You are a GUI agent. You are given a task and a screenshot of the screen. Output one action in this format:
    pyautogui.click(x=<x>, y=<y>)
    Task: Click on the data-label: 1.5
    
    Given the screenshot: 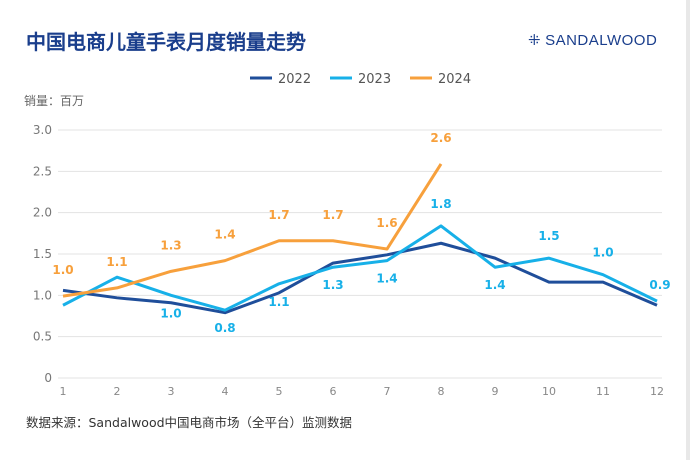 What is the action you would take?
    pyautogui.click(x=548, y=236)
    